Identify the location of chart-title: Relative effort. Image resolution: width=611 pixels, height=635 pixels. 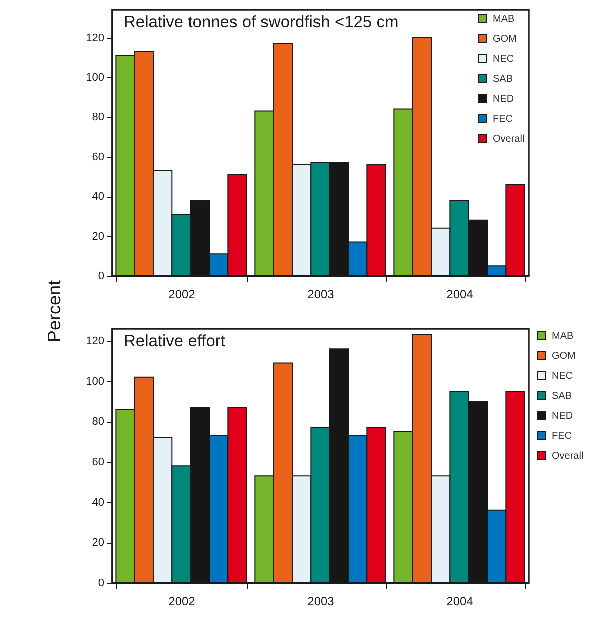
(175, 341).